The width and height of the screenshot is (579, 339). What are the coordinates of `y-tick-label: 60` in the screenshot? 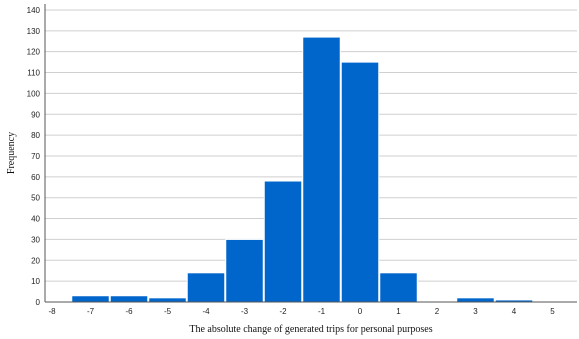 It's located at (35, 177).